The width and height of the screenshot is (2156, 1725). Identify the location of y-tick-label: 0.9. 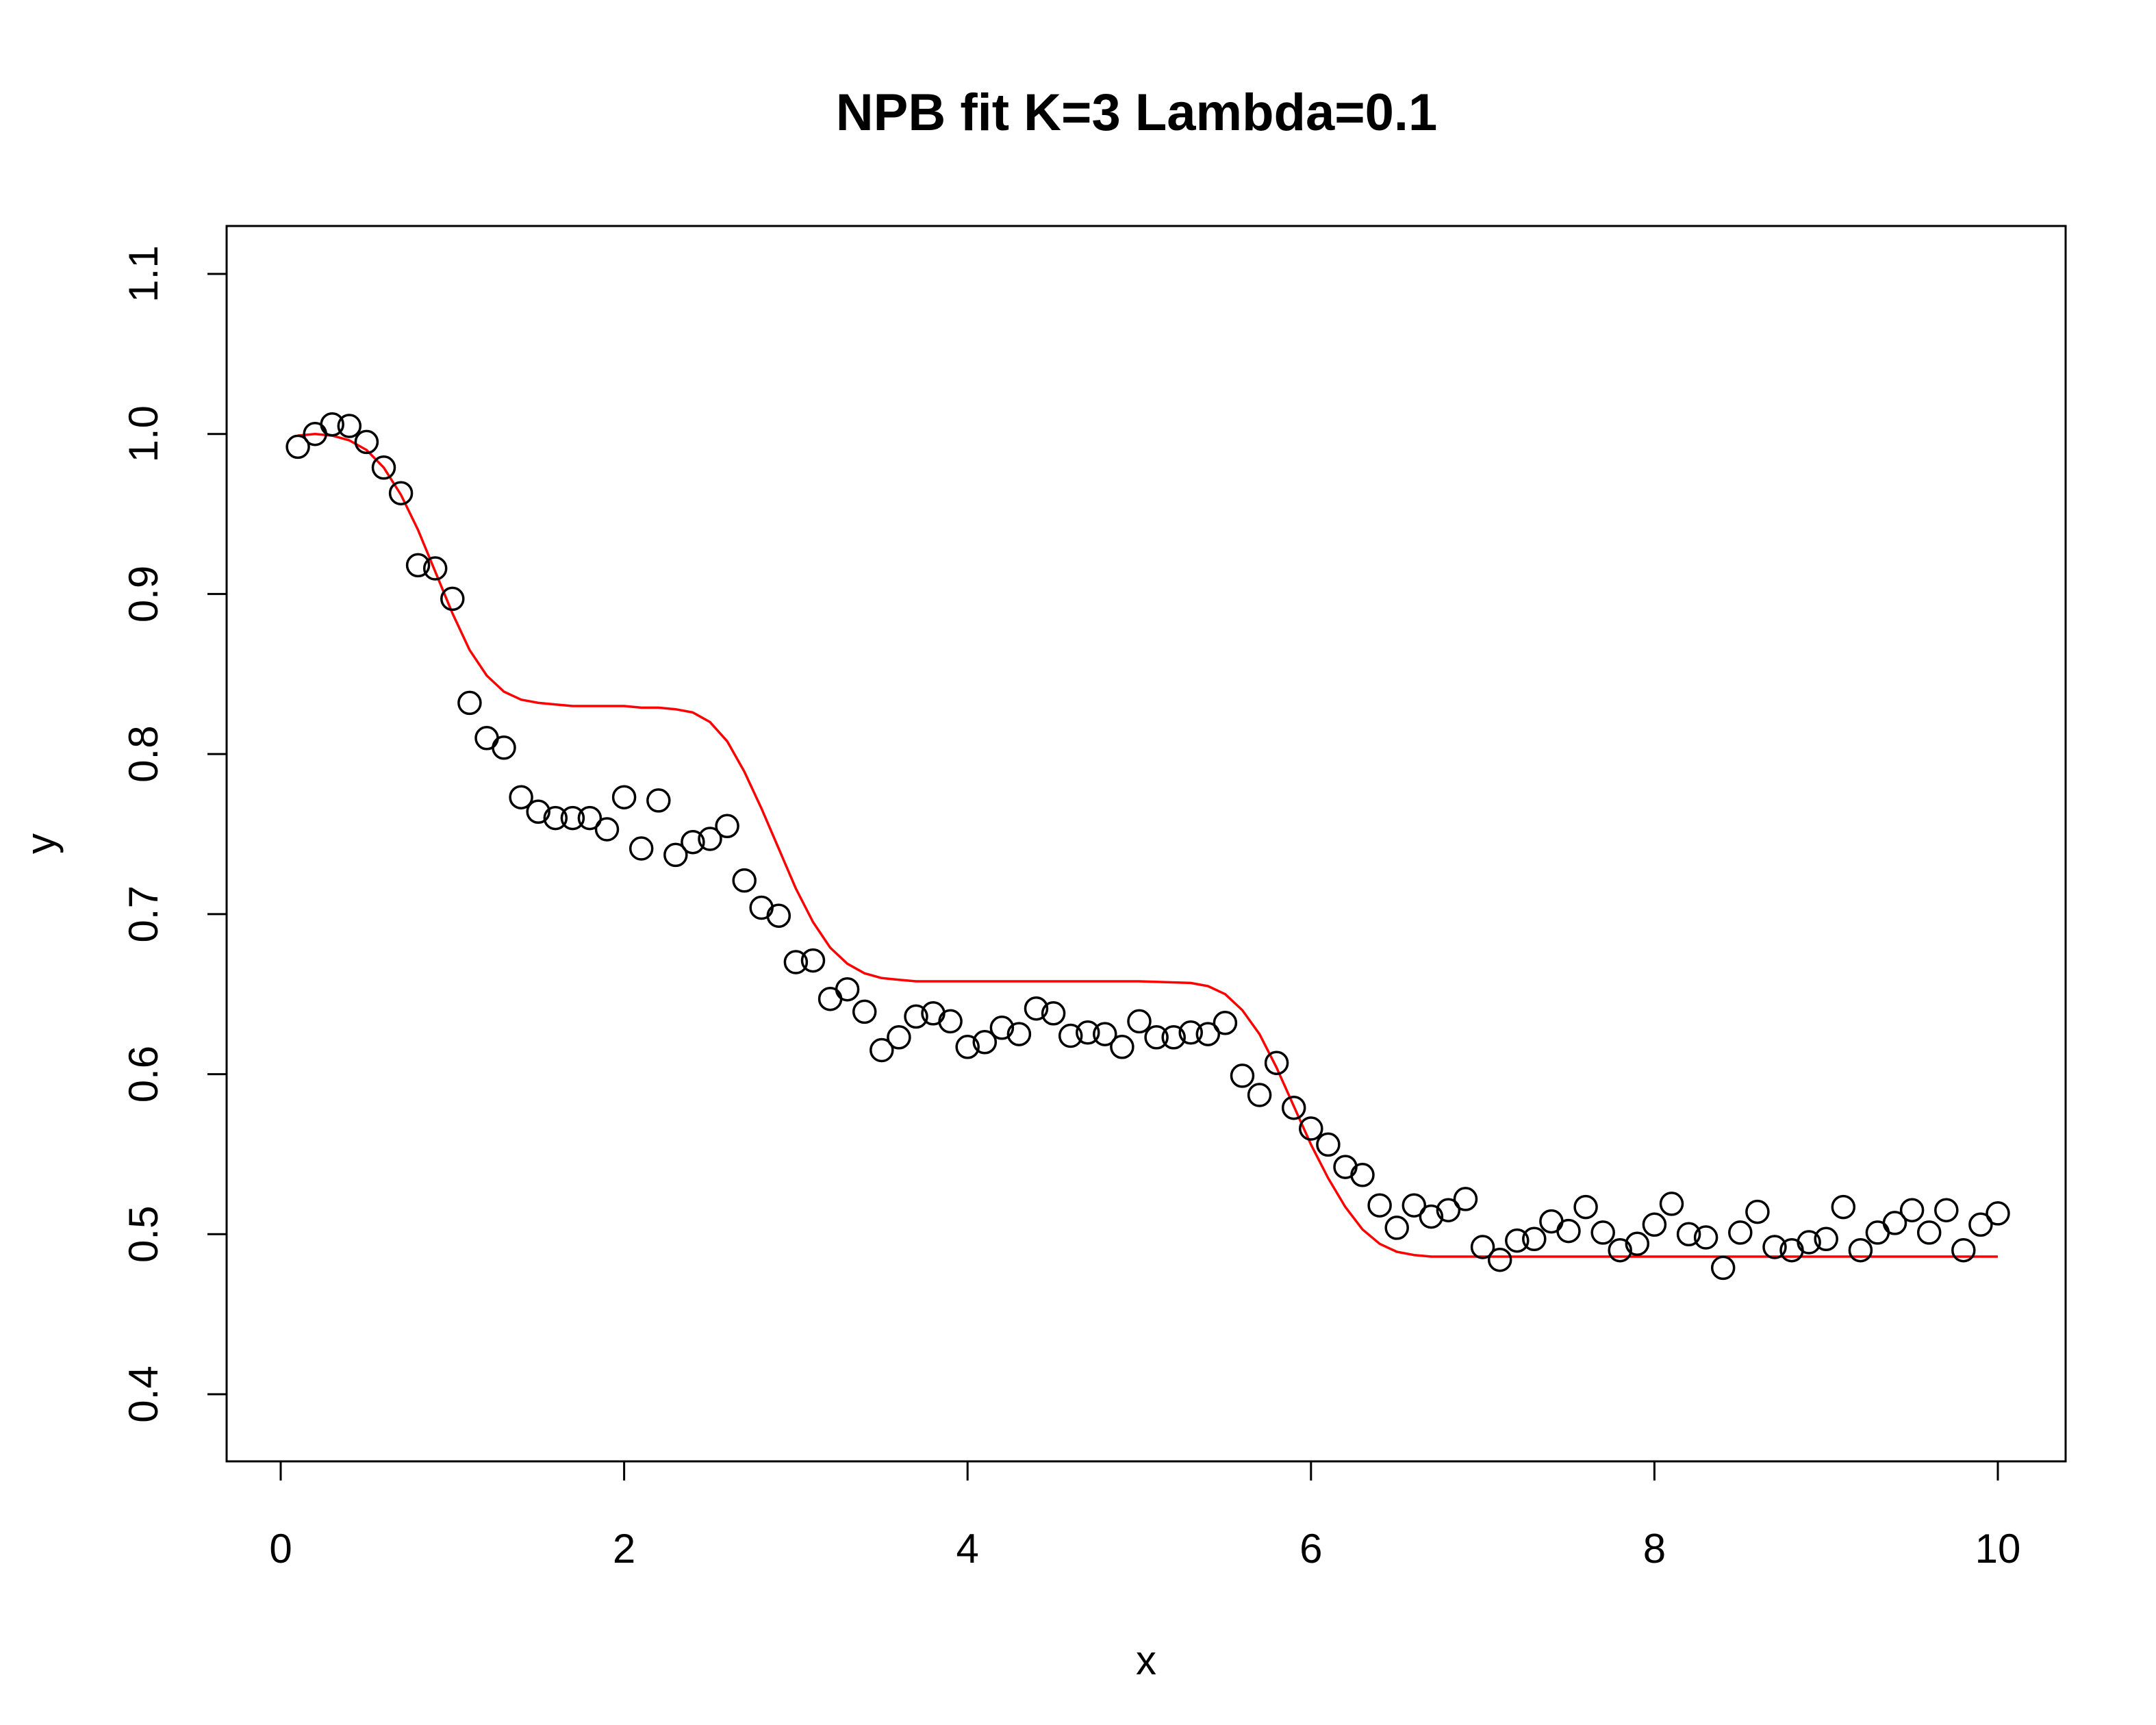
(143, 594).